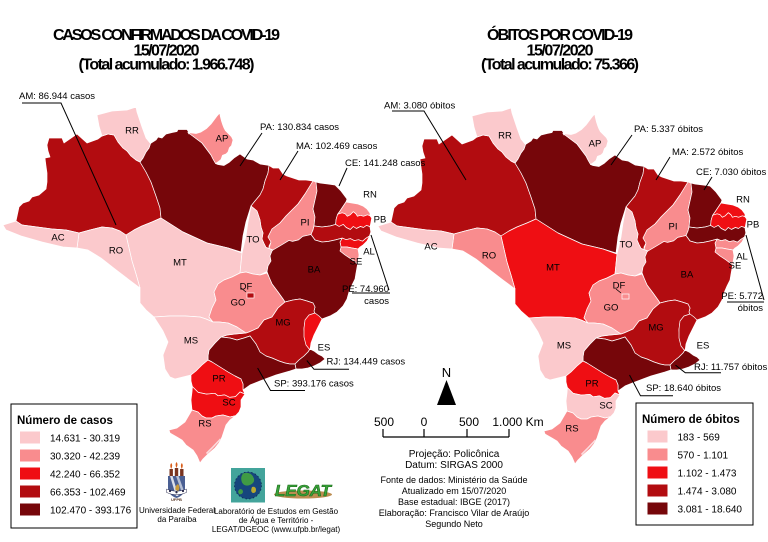 This screenshot has width=768, height=542. I want to click on svg-text: RJ: 134.449 casos, so click(366, 362).